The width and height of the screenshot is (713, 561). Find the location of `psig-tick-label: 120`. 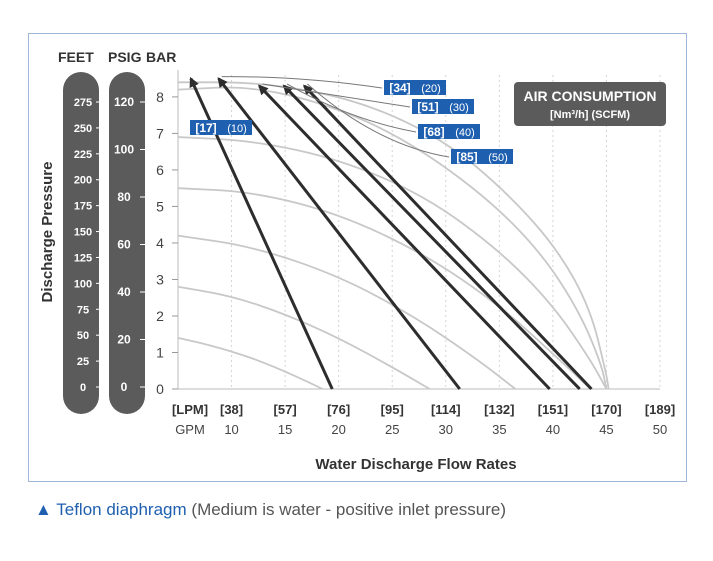

psig-tick-label: 120 is located at coordinates (124, 102).